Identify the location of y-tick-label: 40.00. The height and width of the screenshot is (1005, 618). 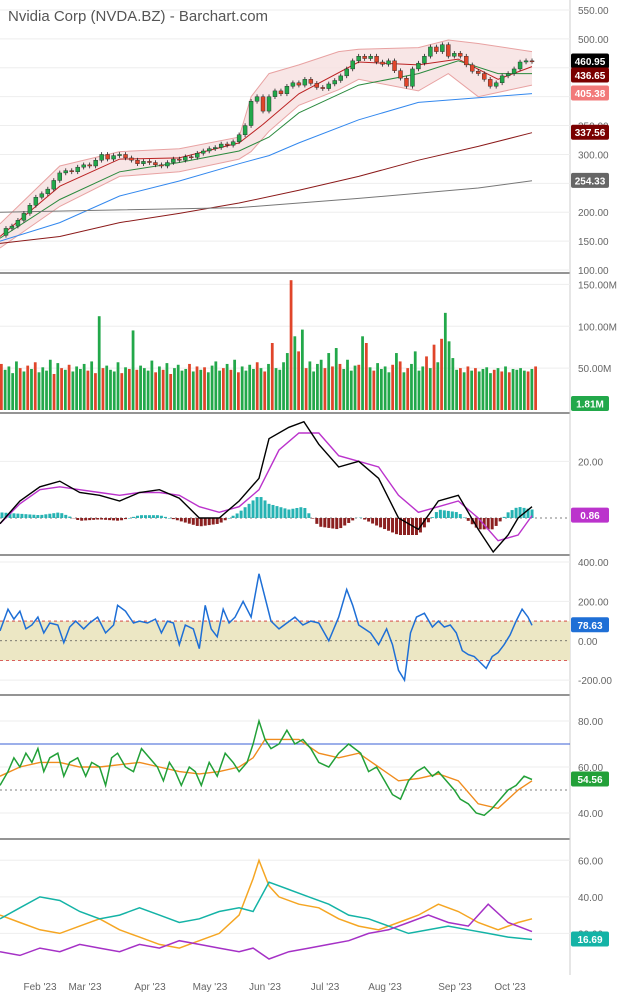
(590, 898).